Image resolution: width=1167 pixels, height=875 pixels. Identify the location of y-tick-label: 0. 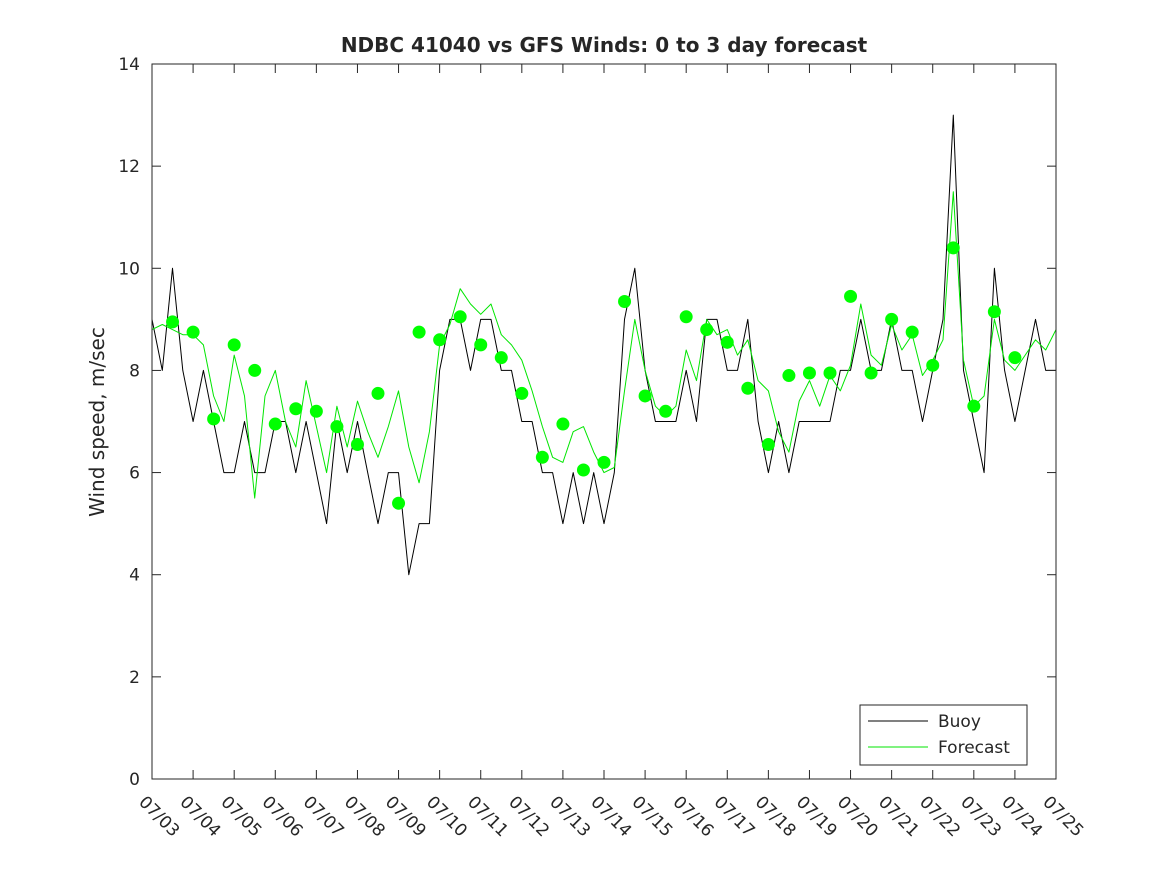
(134, 780).